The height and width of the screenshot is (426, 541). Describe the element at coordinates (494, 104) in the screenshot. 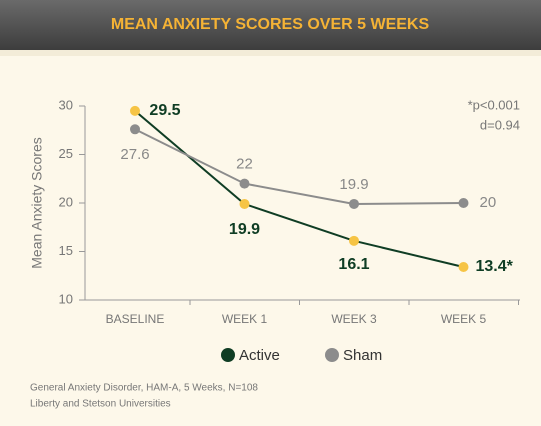

I see `annotation: *p<0.001` at that location.